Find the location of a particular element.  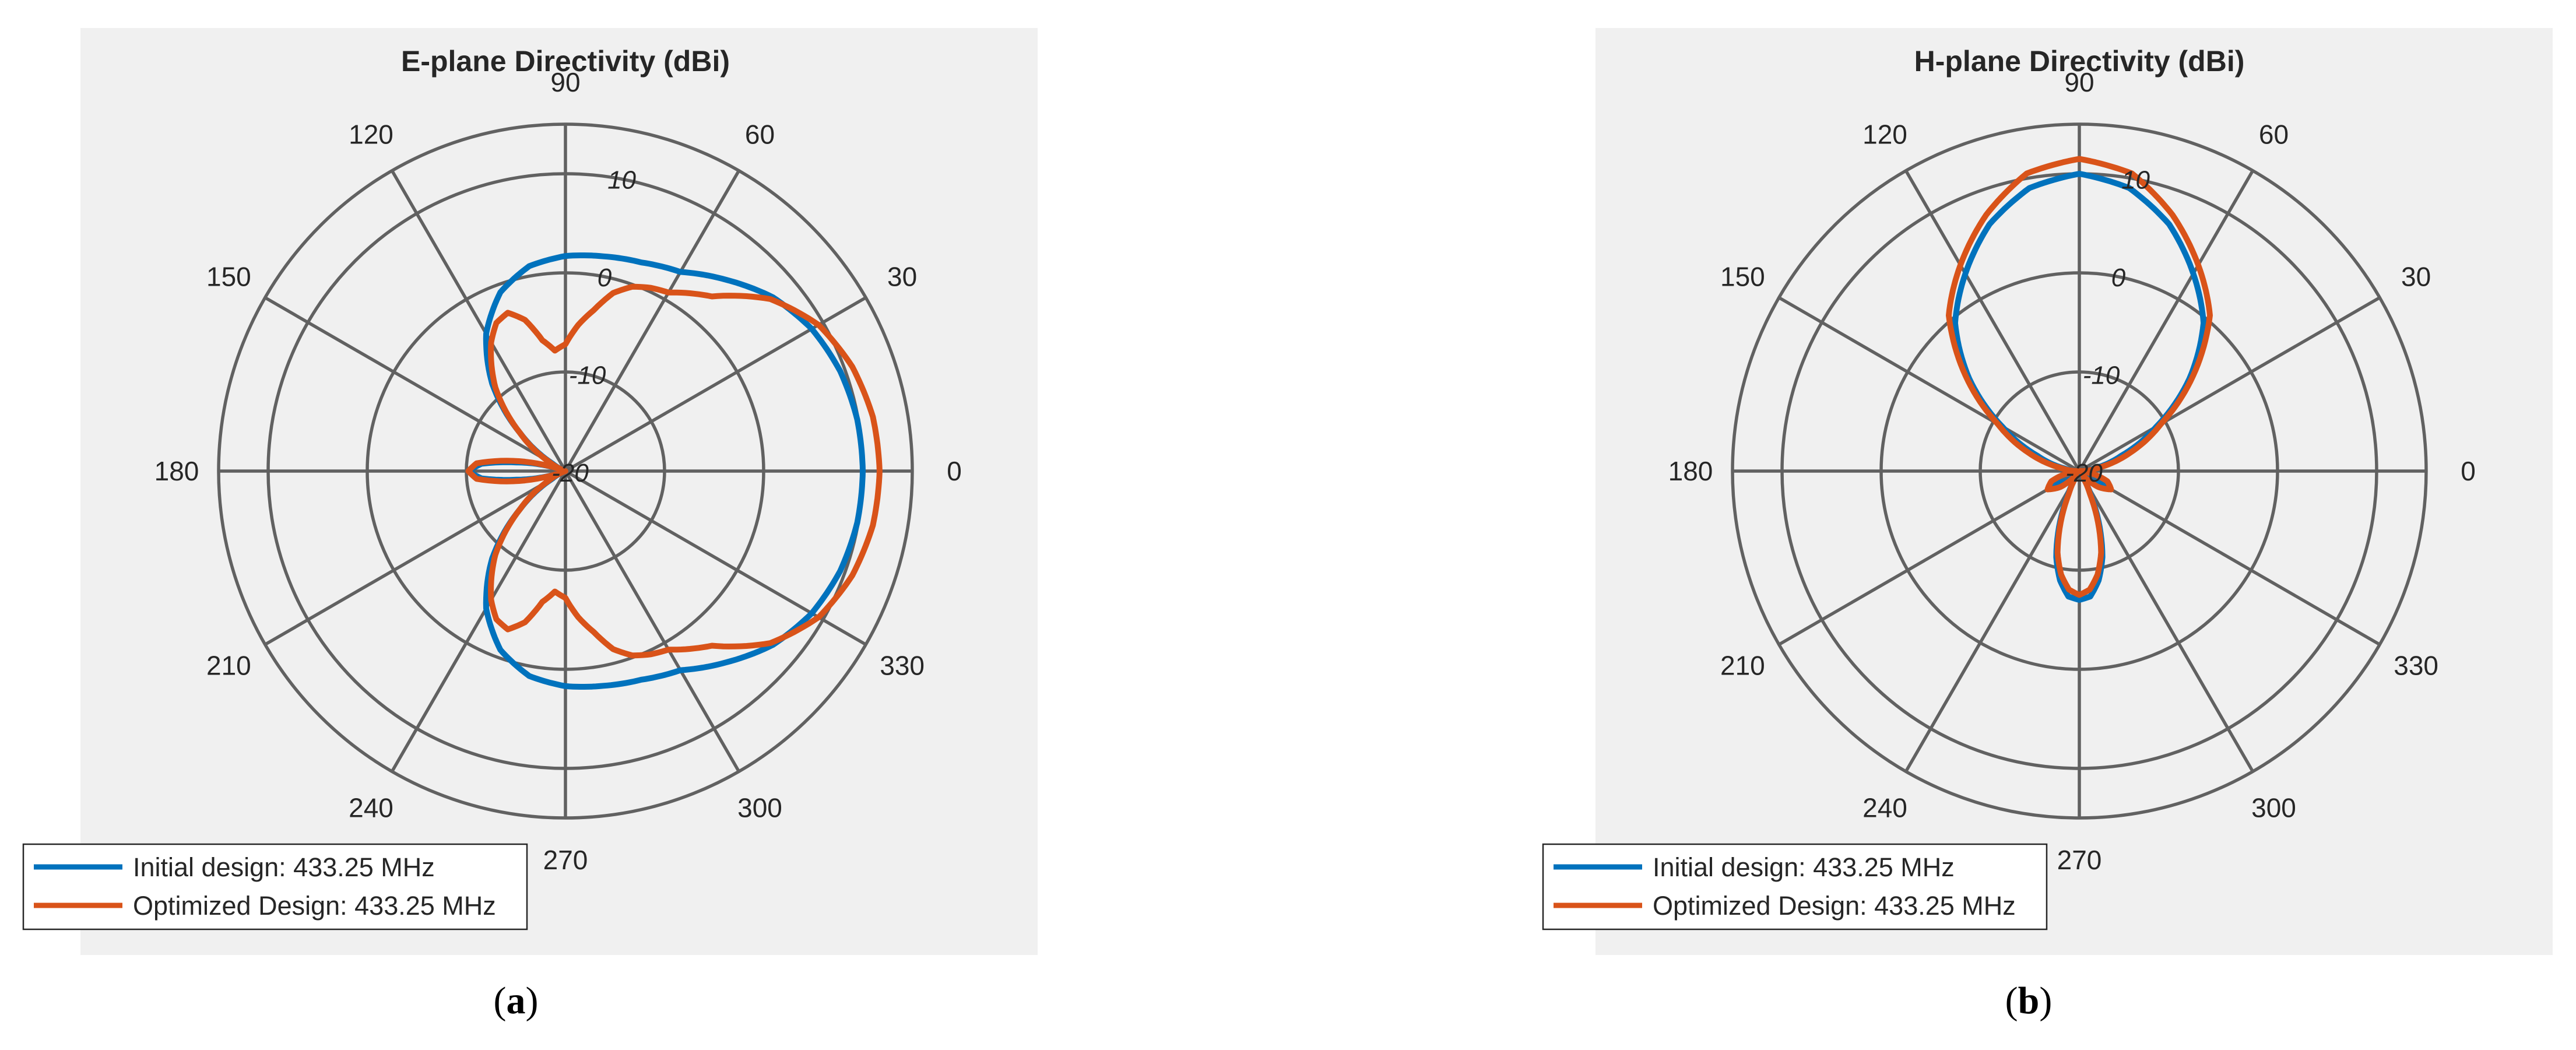

panel-a-angle-tick-label: 270 is located at coordinates (565, 860).